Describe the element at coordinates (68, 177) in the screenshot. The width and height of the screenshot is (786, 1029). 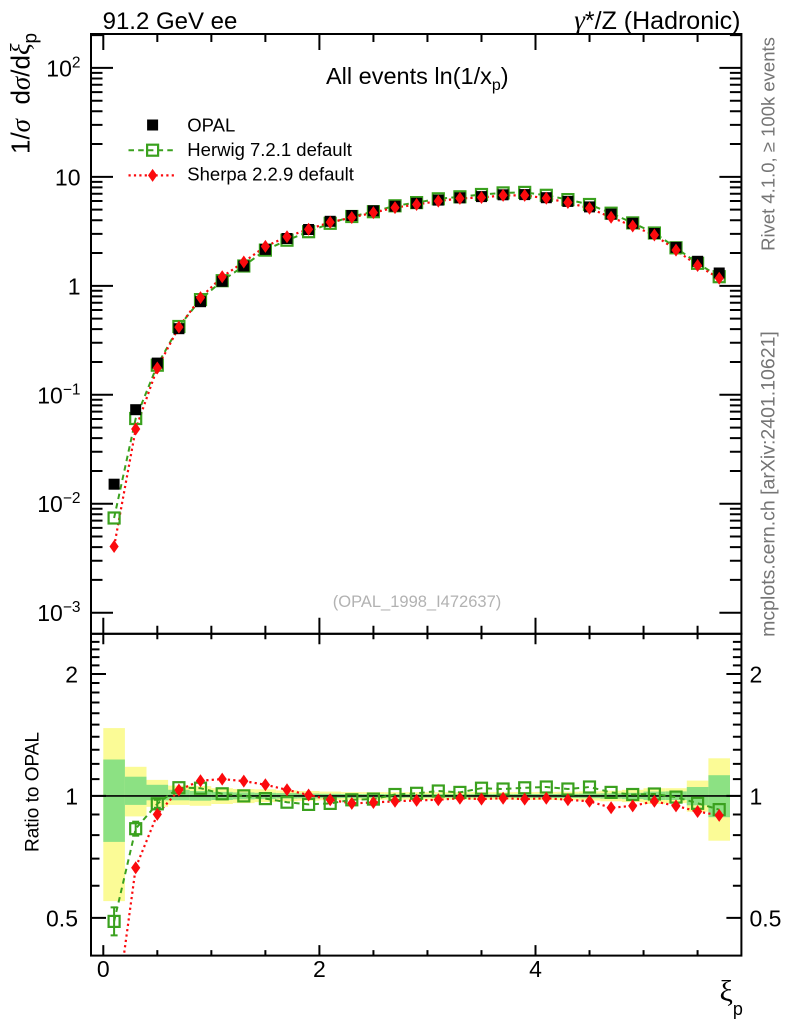
I see `svg-text: 10` at that location.